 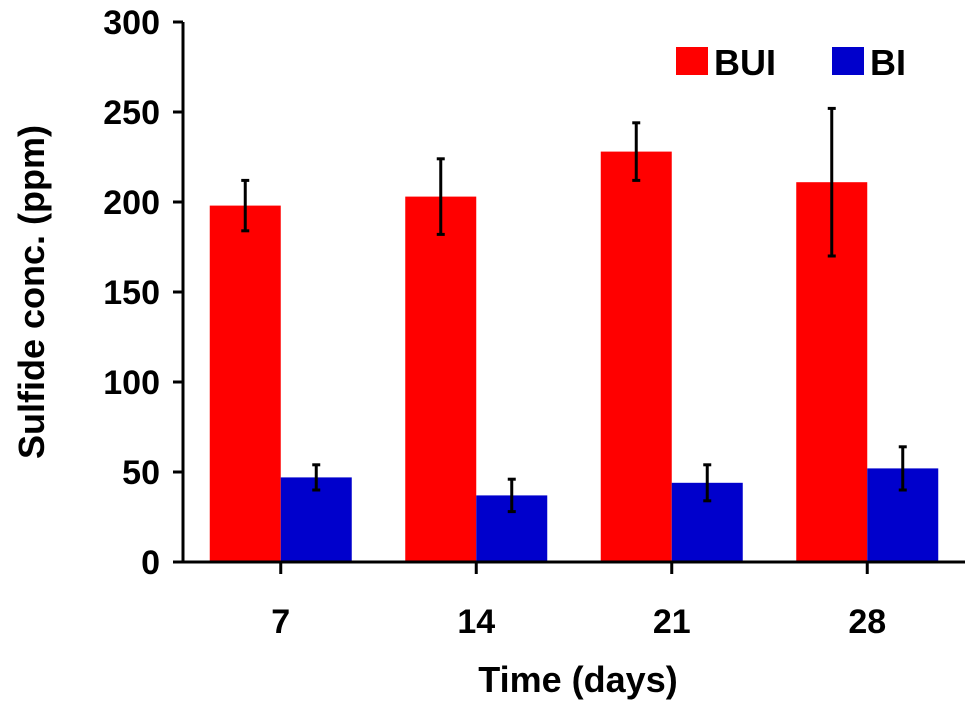 I want to click on y-tick-label-200: 200, so click(x=131, y=203).